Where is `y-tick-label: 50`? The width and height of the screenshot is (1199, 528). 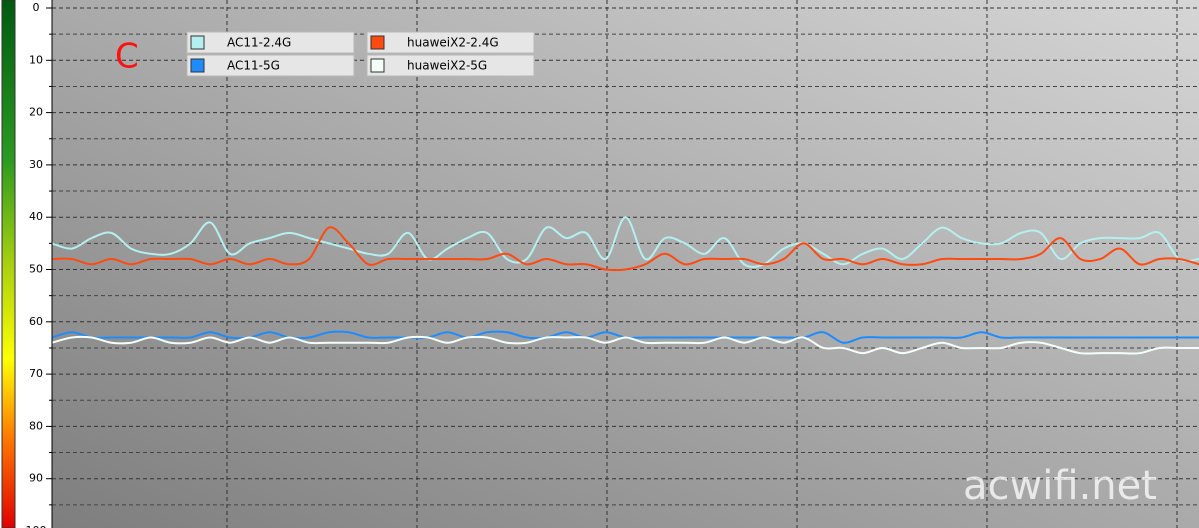
y-tick-label: 50 is located at coordinates (36, 269).